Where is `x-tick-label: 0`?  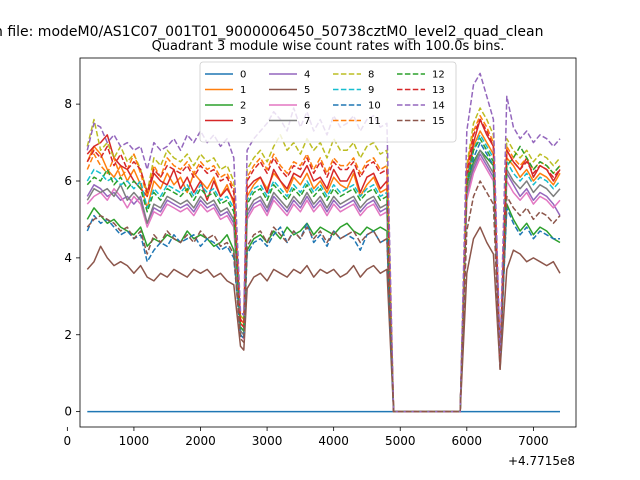 x-tick-label: 0 is located at coordinates (68, 441).